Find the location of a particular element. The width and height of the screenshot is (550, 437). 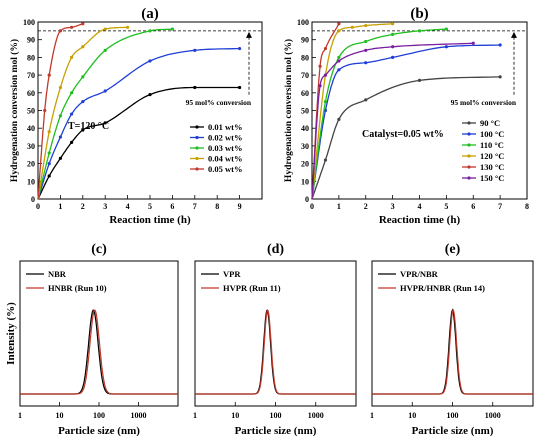

x-tick-label: 7 is located at coordinates (500, 206).